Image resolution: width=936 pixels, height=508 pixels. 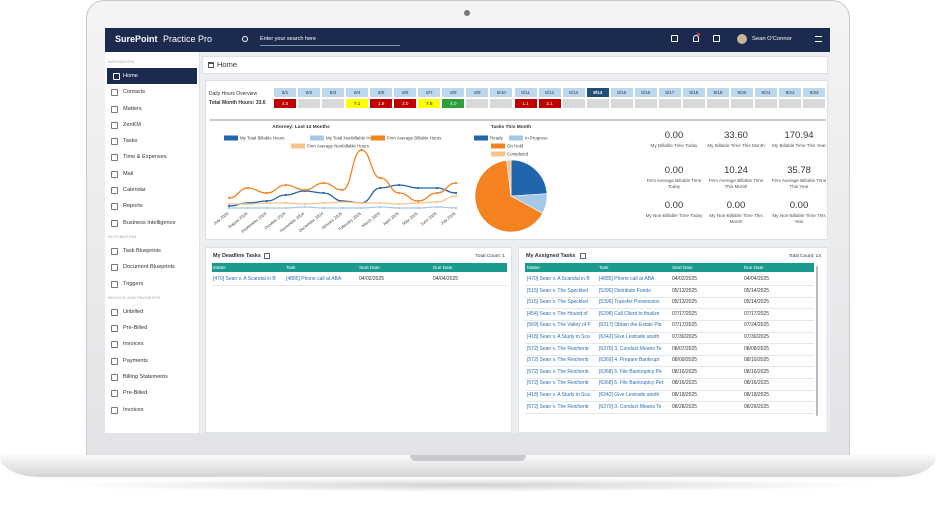 I want to click on menu-icon, so click(x=818, y=39).